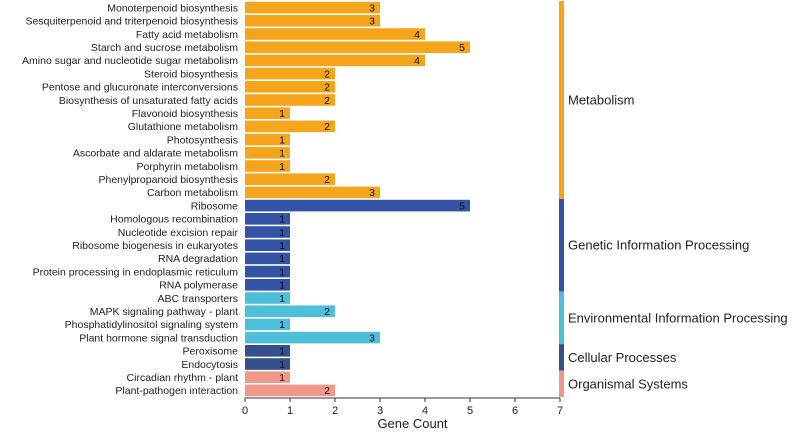 The width and height of the screenshot is (800, 432). Describe the element at coordinates (560, 411) in the screenshot. I see `x-tick-label: 7` at that location.